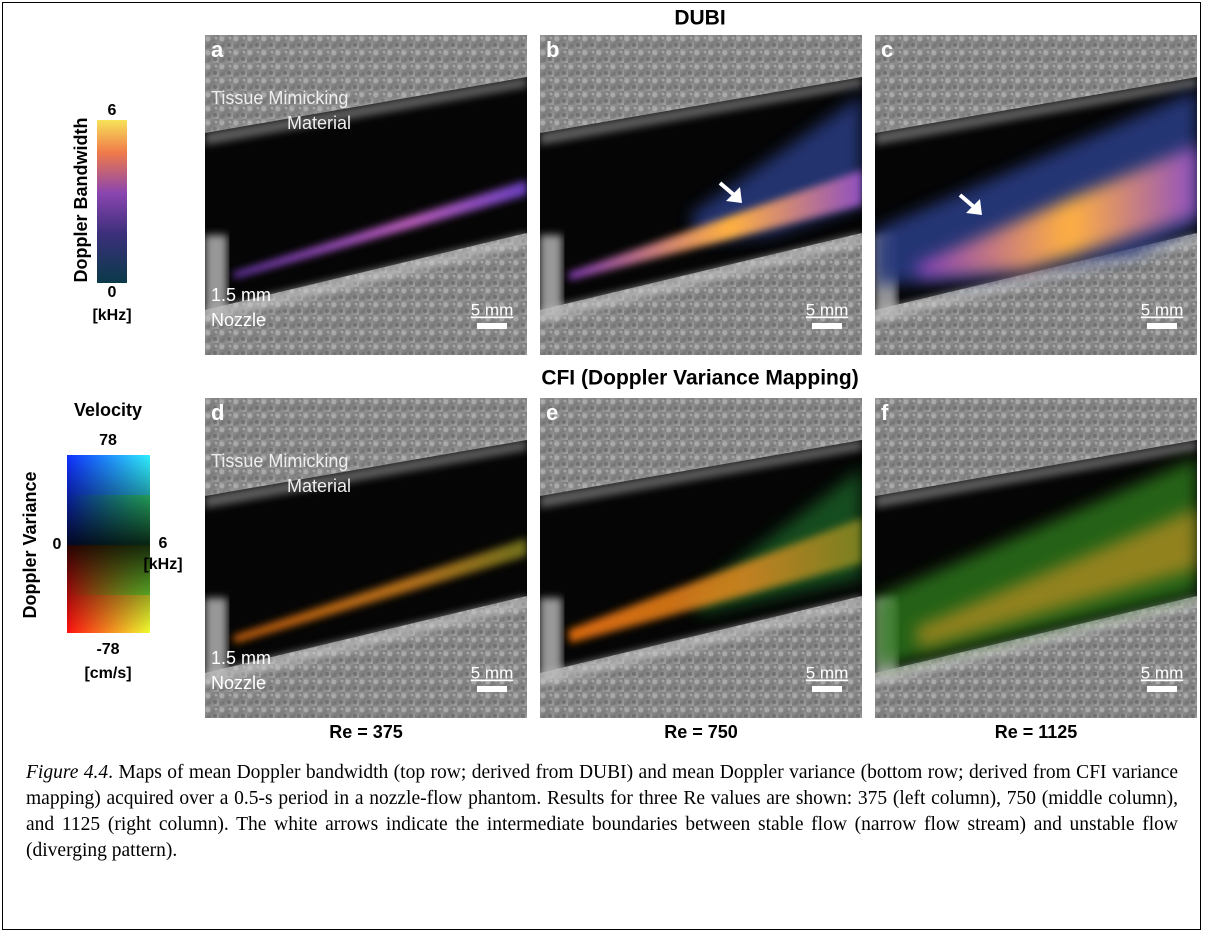 The image size is (1205, 934). I want to click on colorbar-title: Velocity, so click(108, 410).